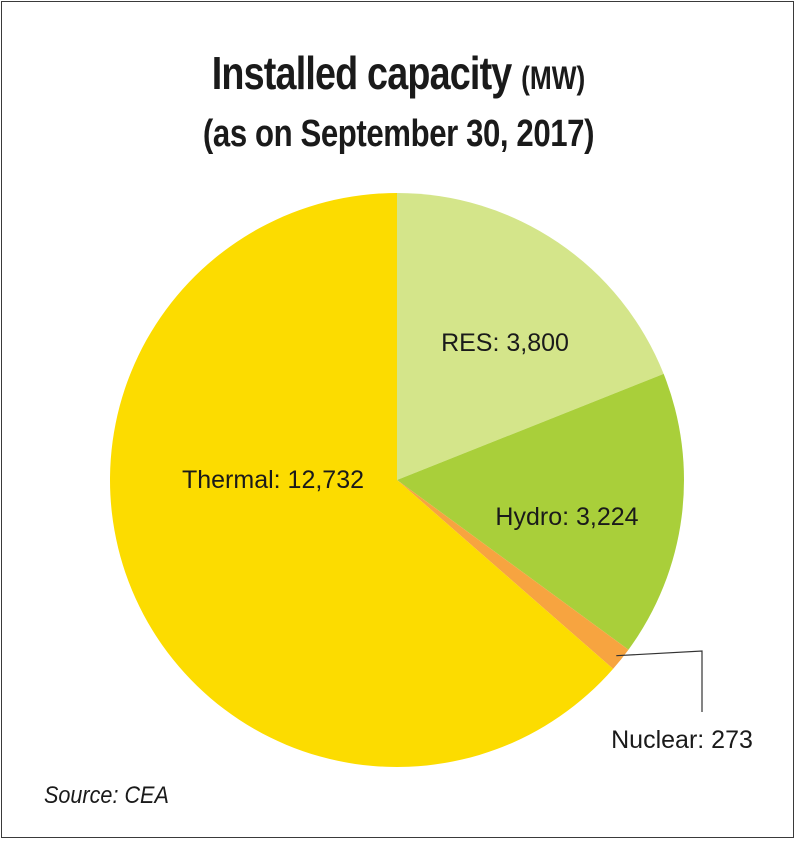  Describe the element at coordinates (682, 740) in the screenshot. I see `slice-label-nuclear: Nuclear: 273` at that location.